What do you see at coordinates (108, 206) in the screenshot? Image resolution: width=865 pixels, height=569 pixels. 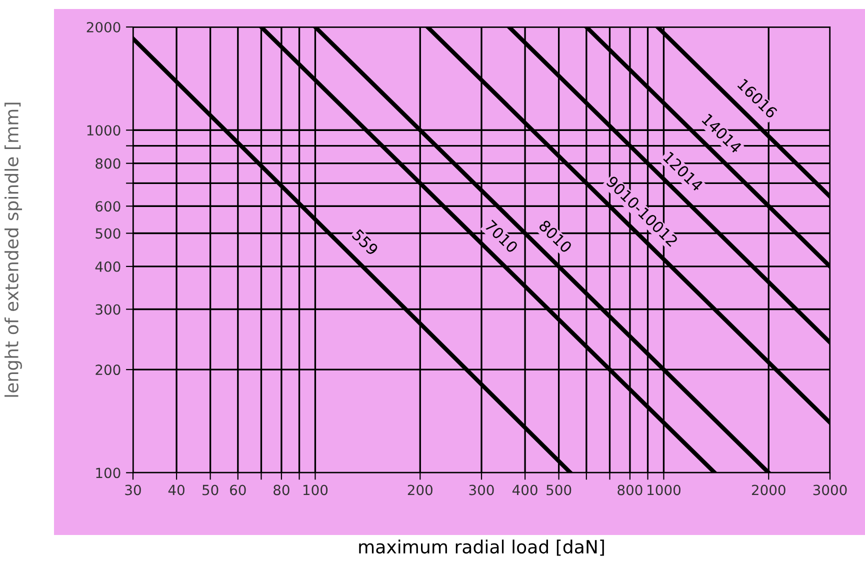 I see `y-tick-label: 600` at bounding box center [108, 206].